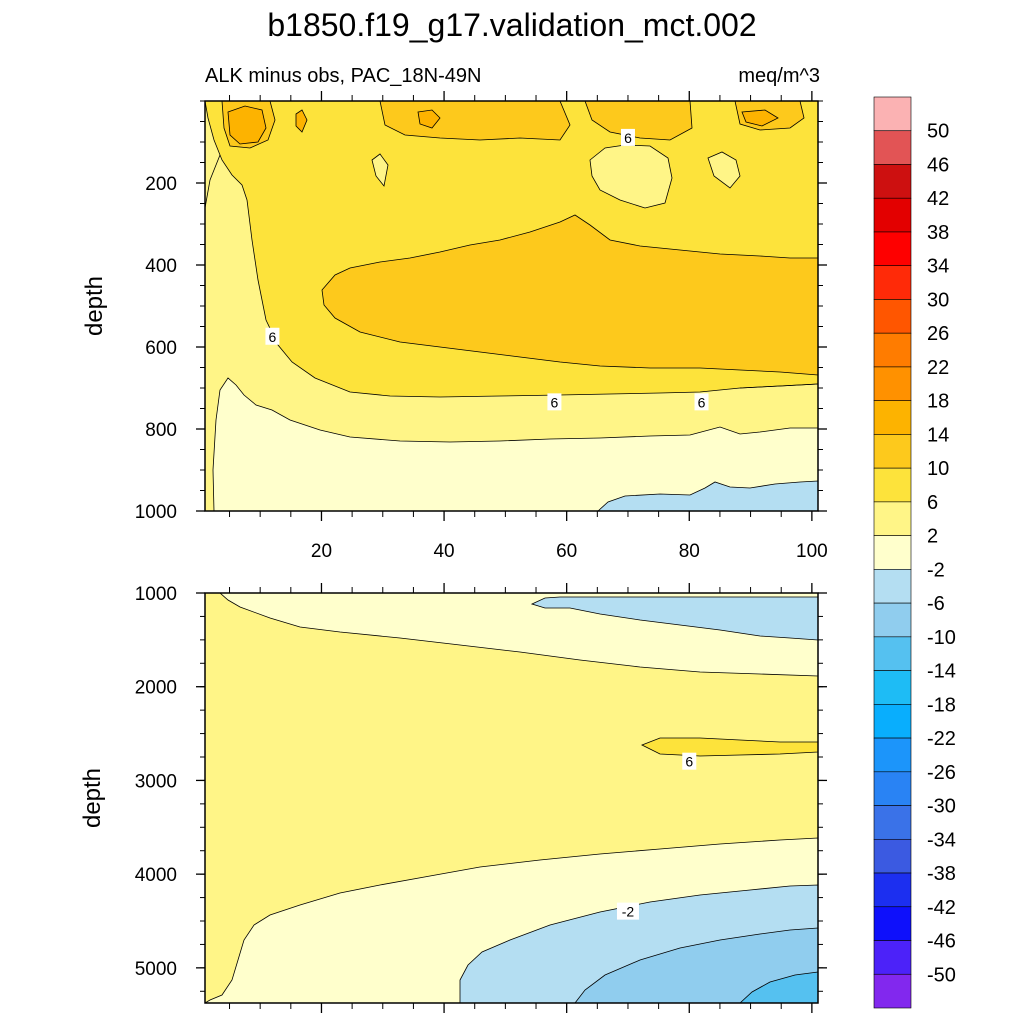 This screenshot has width=1024, height=1024. What do you see at coordinates (941, 840) in the screenshot?
I see `colorbar-label: -34` at bounding box center [941, 840].